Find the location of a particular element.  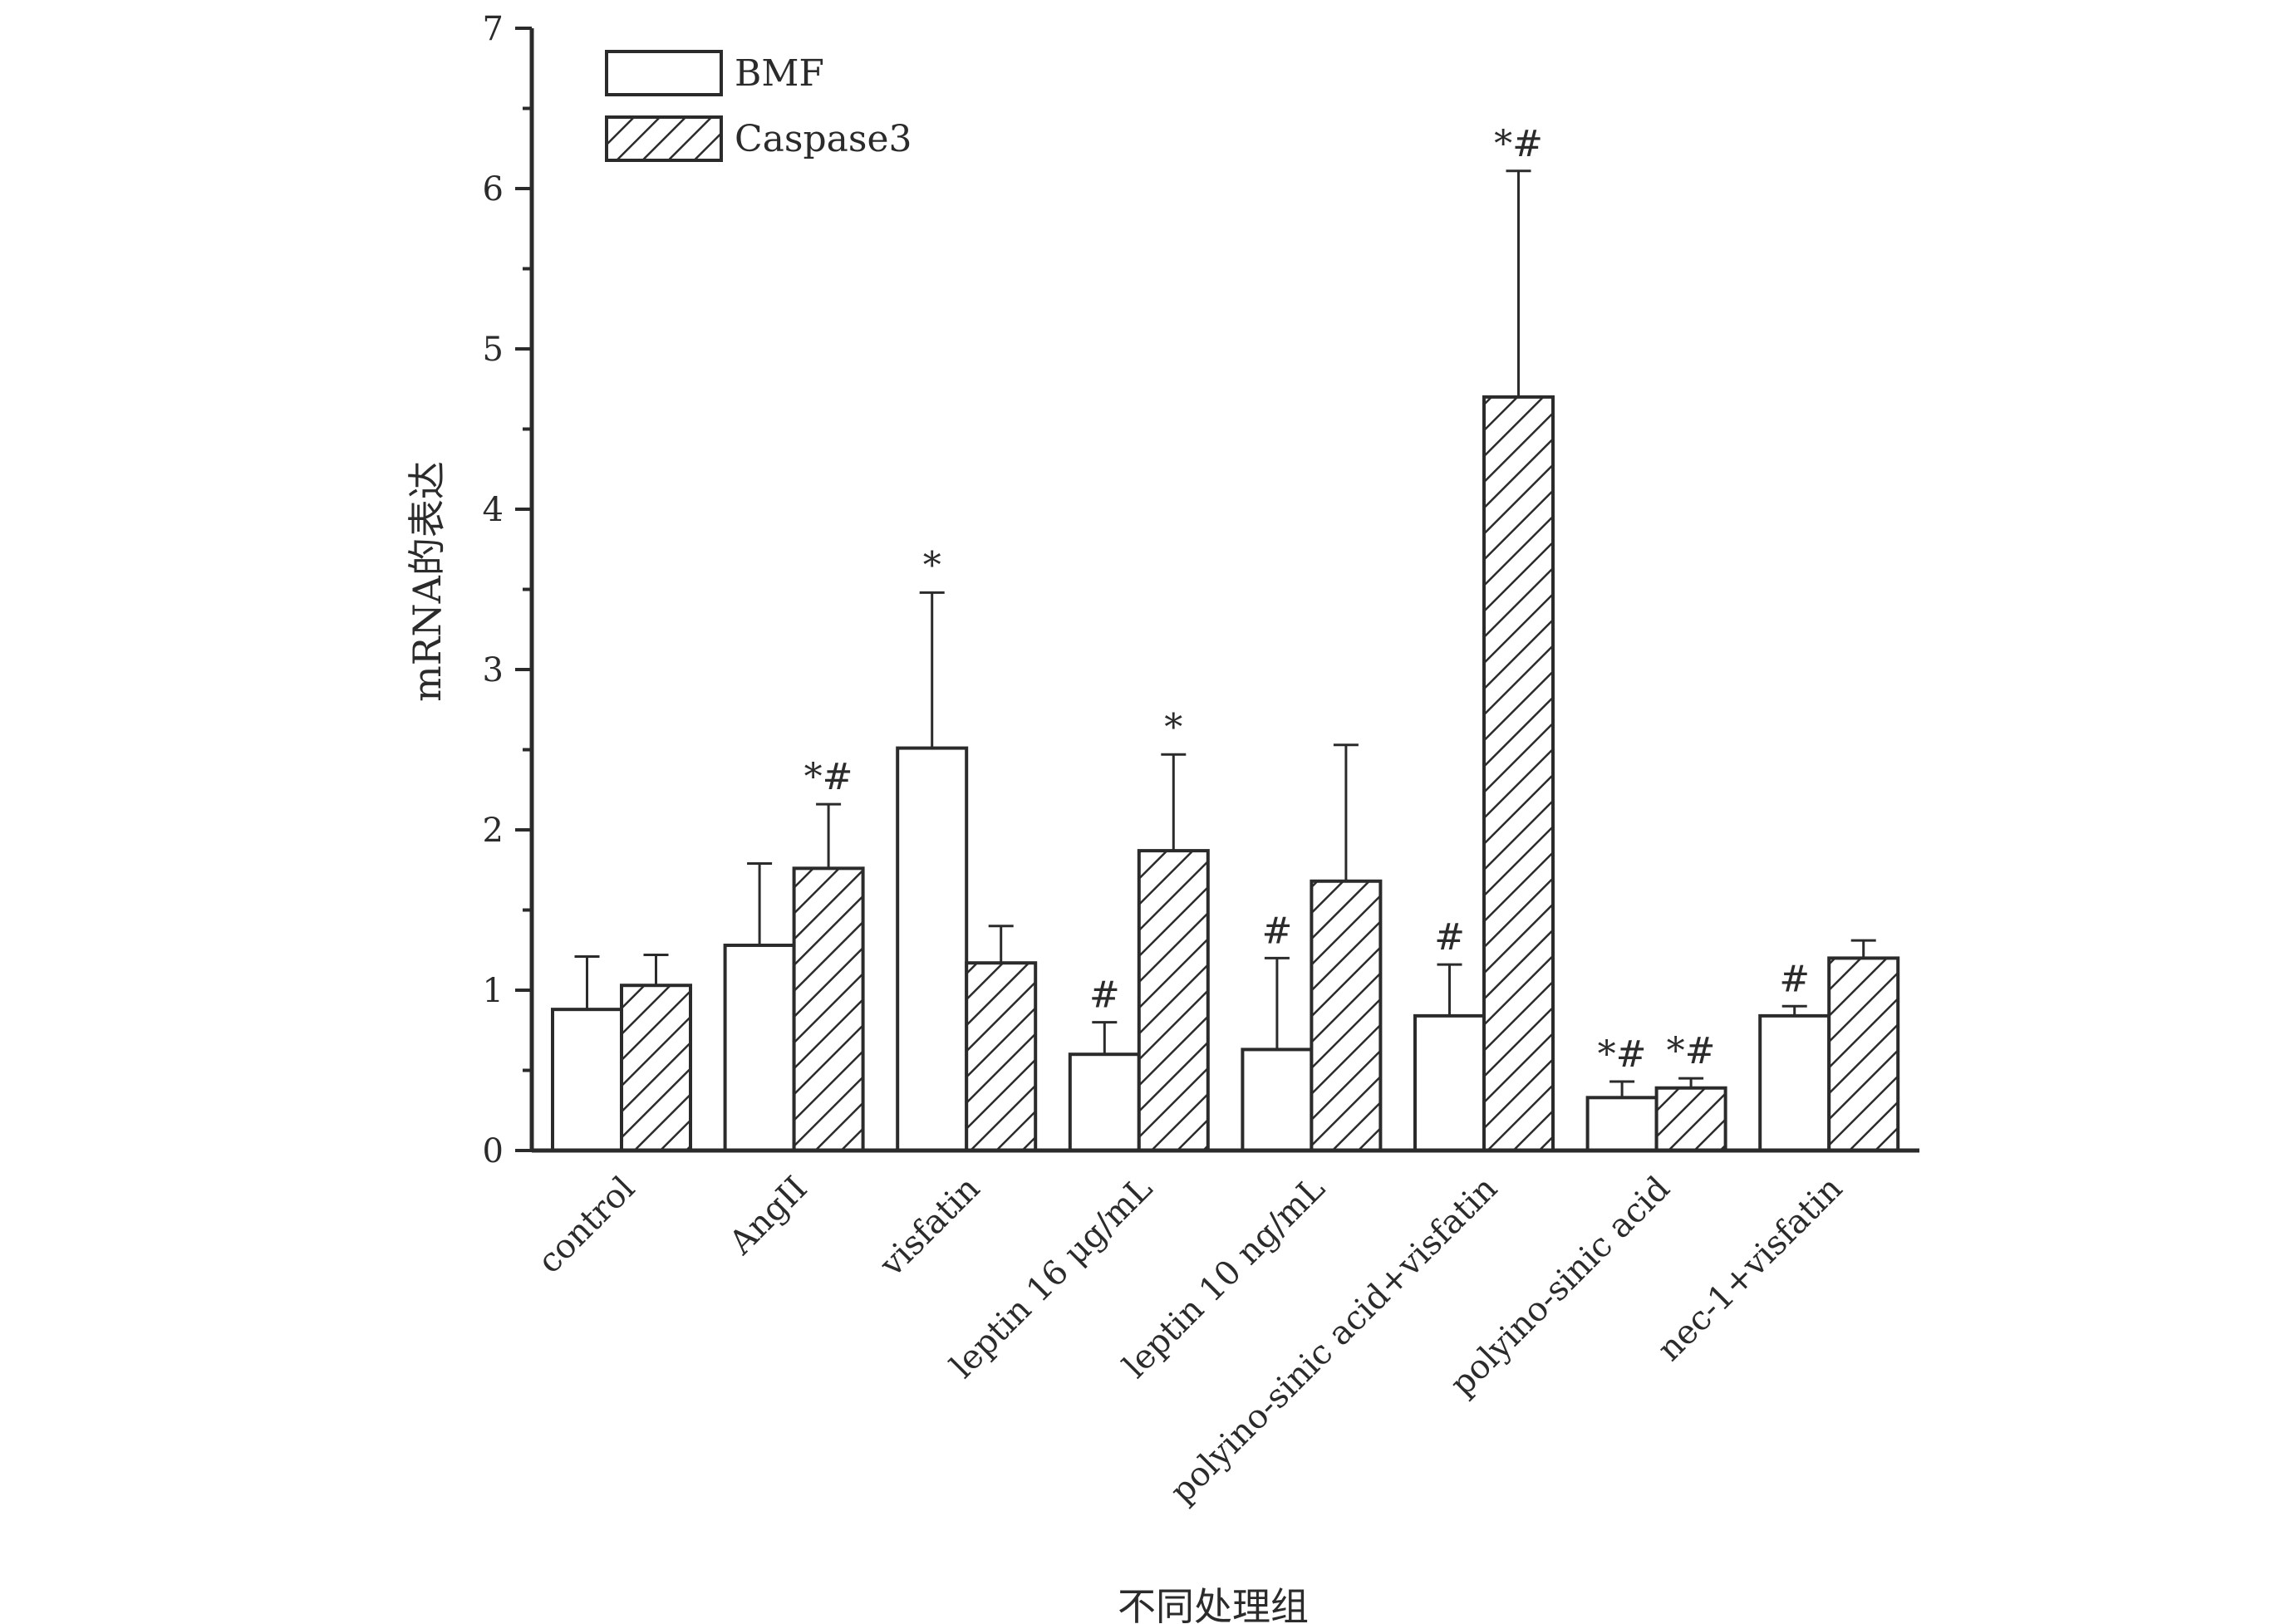

y-tick-label: 3 is located at coordinates (493, 670).